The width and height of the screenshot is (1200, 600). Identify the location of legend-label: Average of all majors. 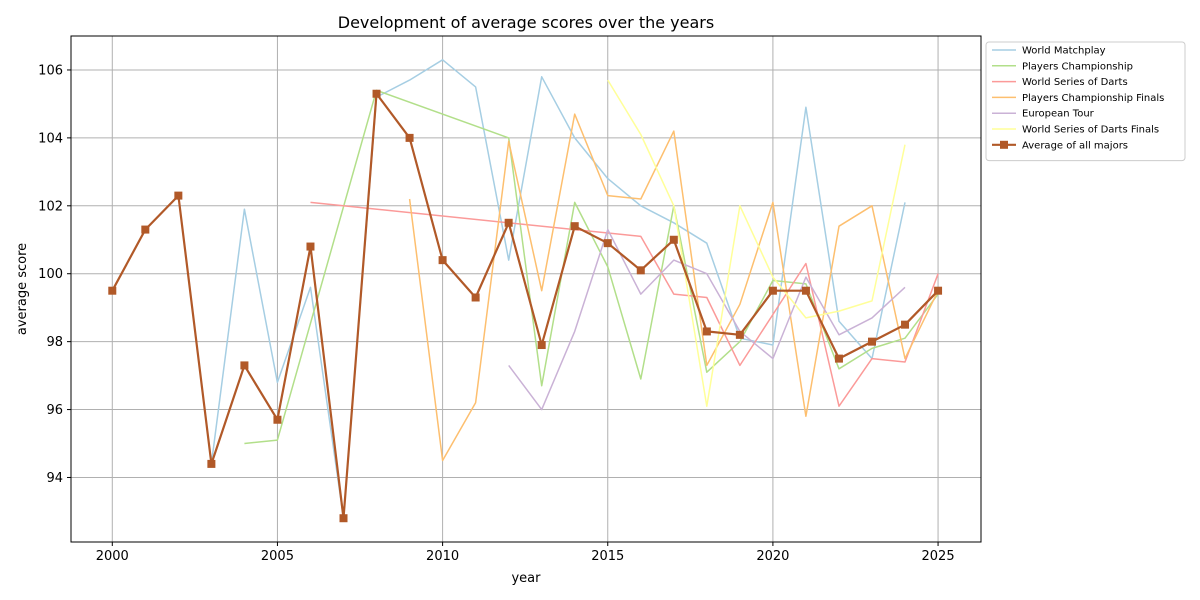
(1075, 145).